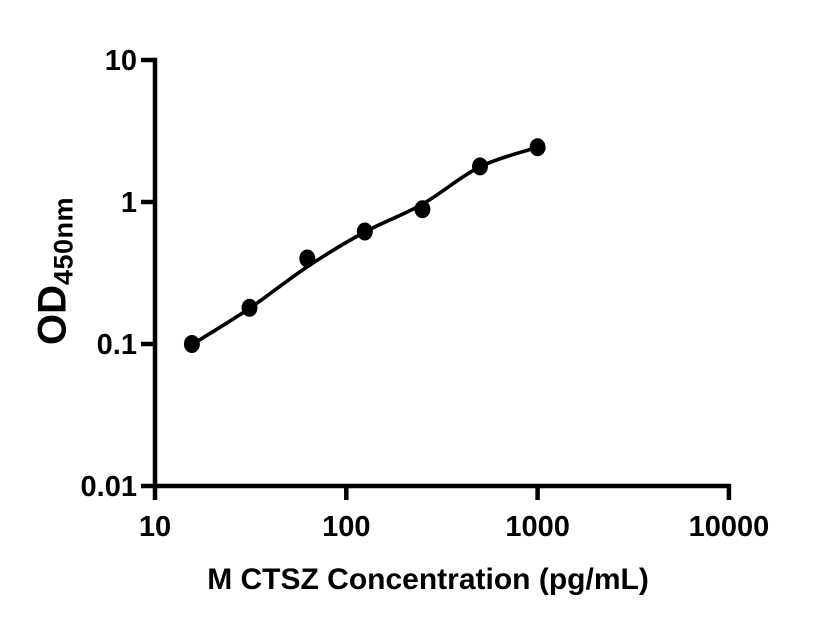  Describe the element at coordinates (346, 527) in the screenshot. I see `x-tick-label: 100` at that location.